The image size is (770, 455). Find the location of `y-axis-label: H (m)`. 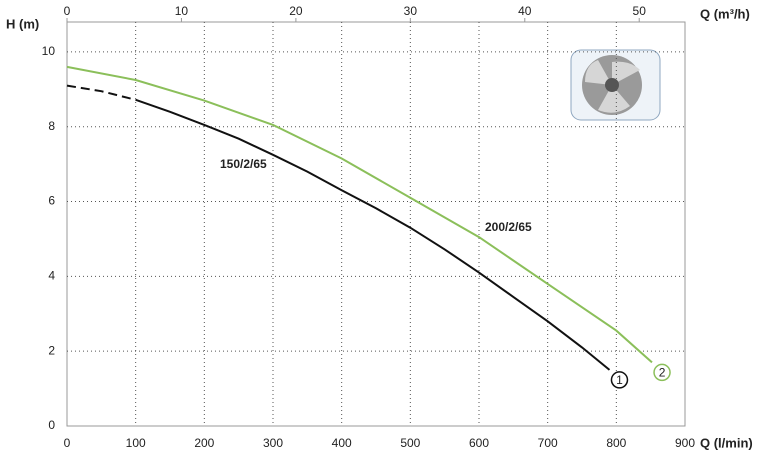

y-axis-label: H (m) is located at coordinates (22, 23).